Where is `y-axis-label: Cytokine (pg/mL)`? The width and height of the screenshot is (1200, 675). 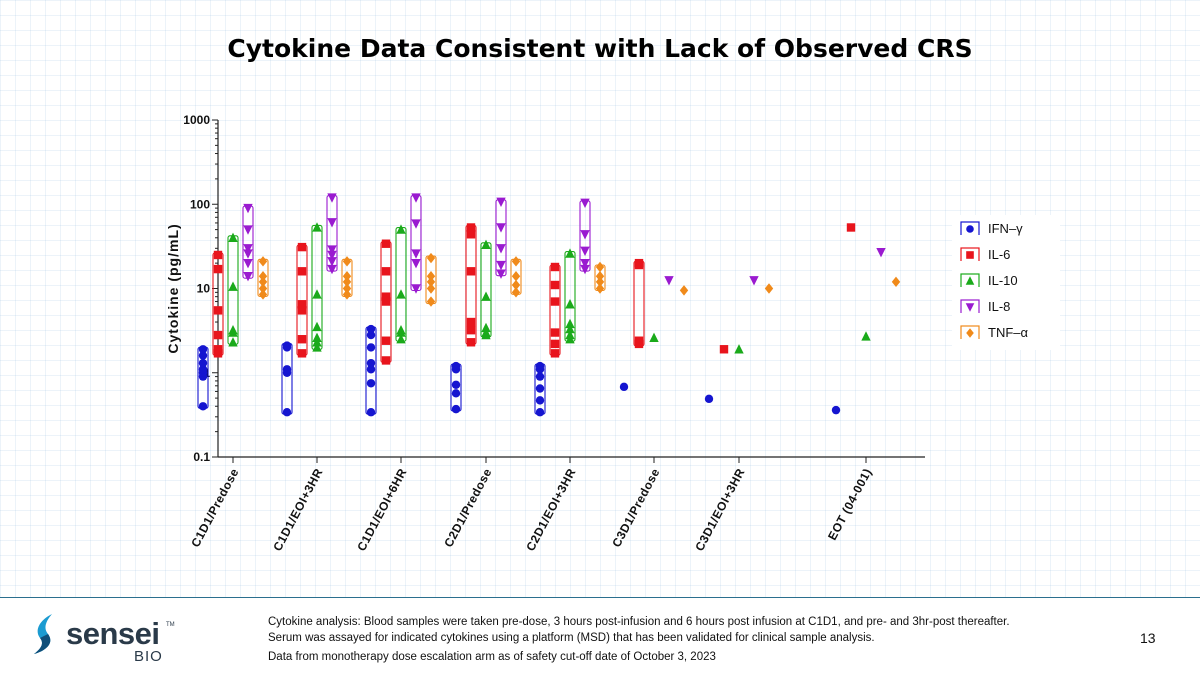 y-axis-label: Cytokine (pg/mL) is located at coordinates (173, 288).